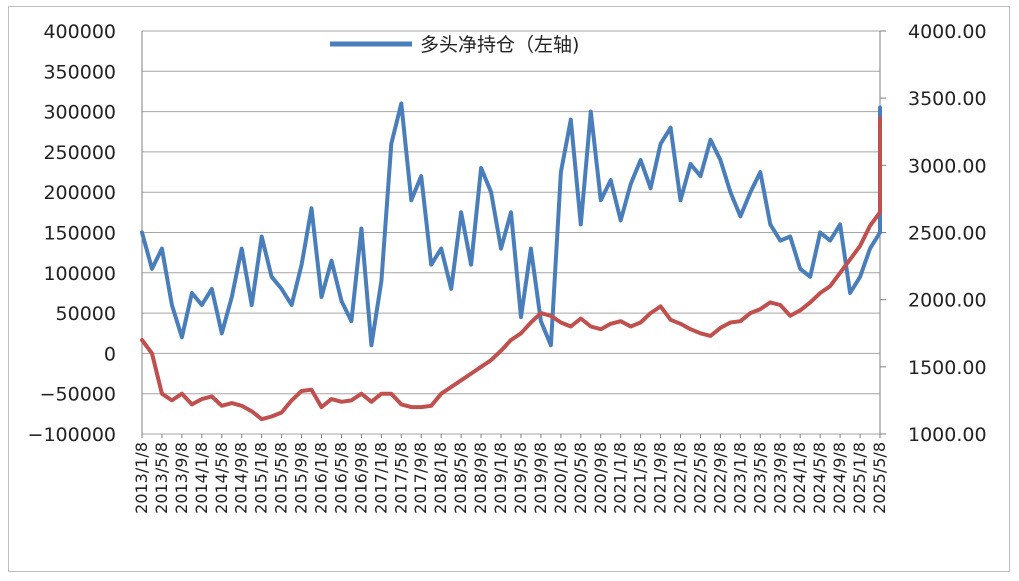 The width and height of the screenshot is (1019, 581). What do you see at coordinates (580, 478) in the screenshot?
I see `x-tick-label: 2020/5/8` at bounding box center [580, 478].